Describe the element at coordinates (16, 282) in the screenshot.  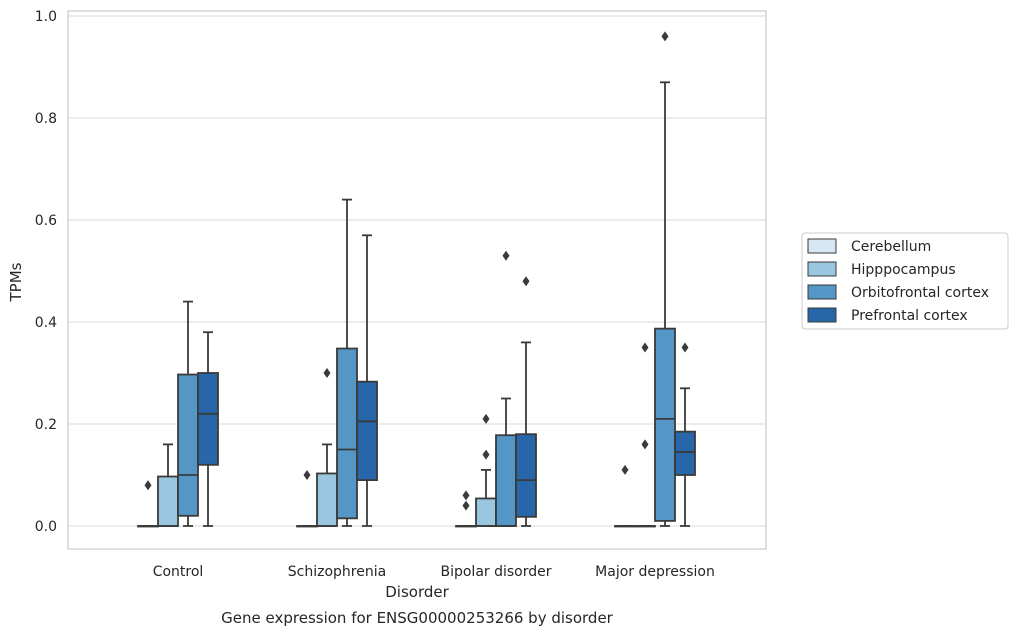
I see `y-axis-title: TPMs` at that location.